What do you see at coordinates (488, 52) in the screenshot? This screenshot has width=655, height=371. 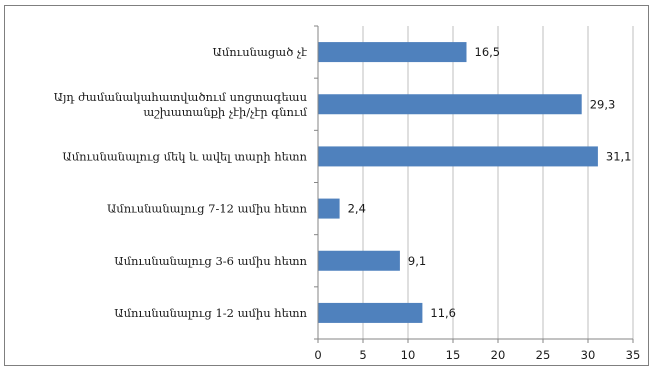 I see `data-label: 16,5` at bounding box center [488, 52].